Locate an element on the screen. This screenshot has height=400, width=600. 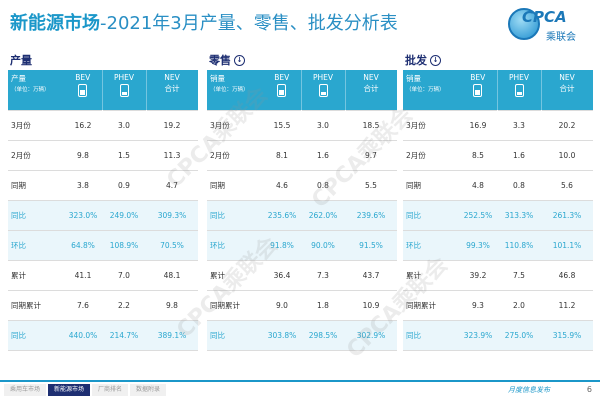
table-cell: 16.2 is located at coordinates (83, 124).